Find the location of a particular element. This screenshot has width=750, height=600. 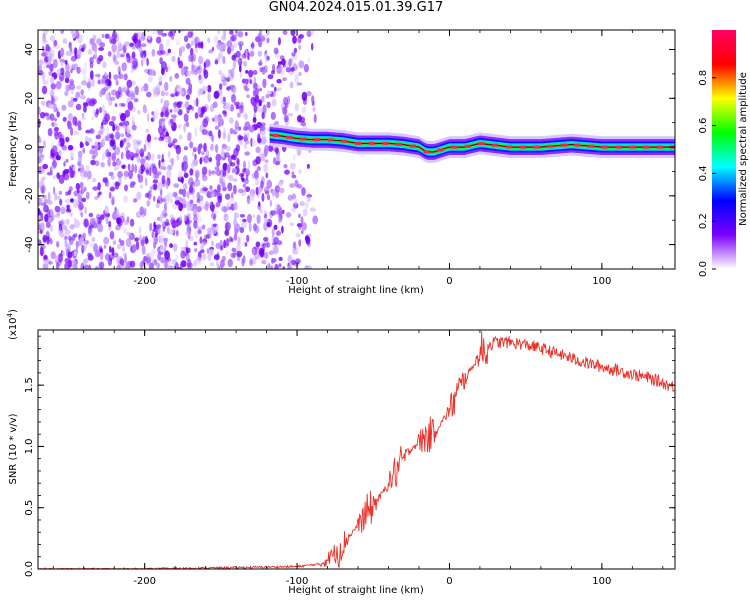

spectrogram-ridge-layer is located at coordinates (472, 143).